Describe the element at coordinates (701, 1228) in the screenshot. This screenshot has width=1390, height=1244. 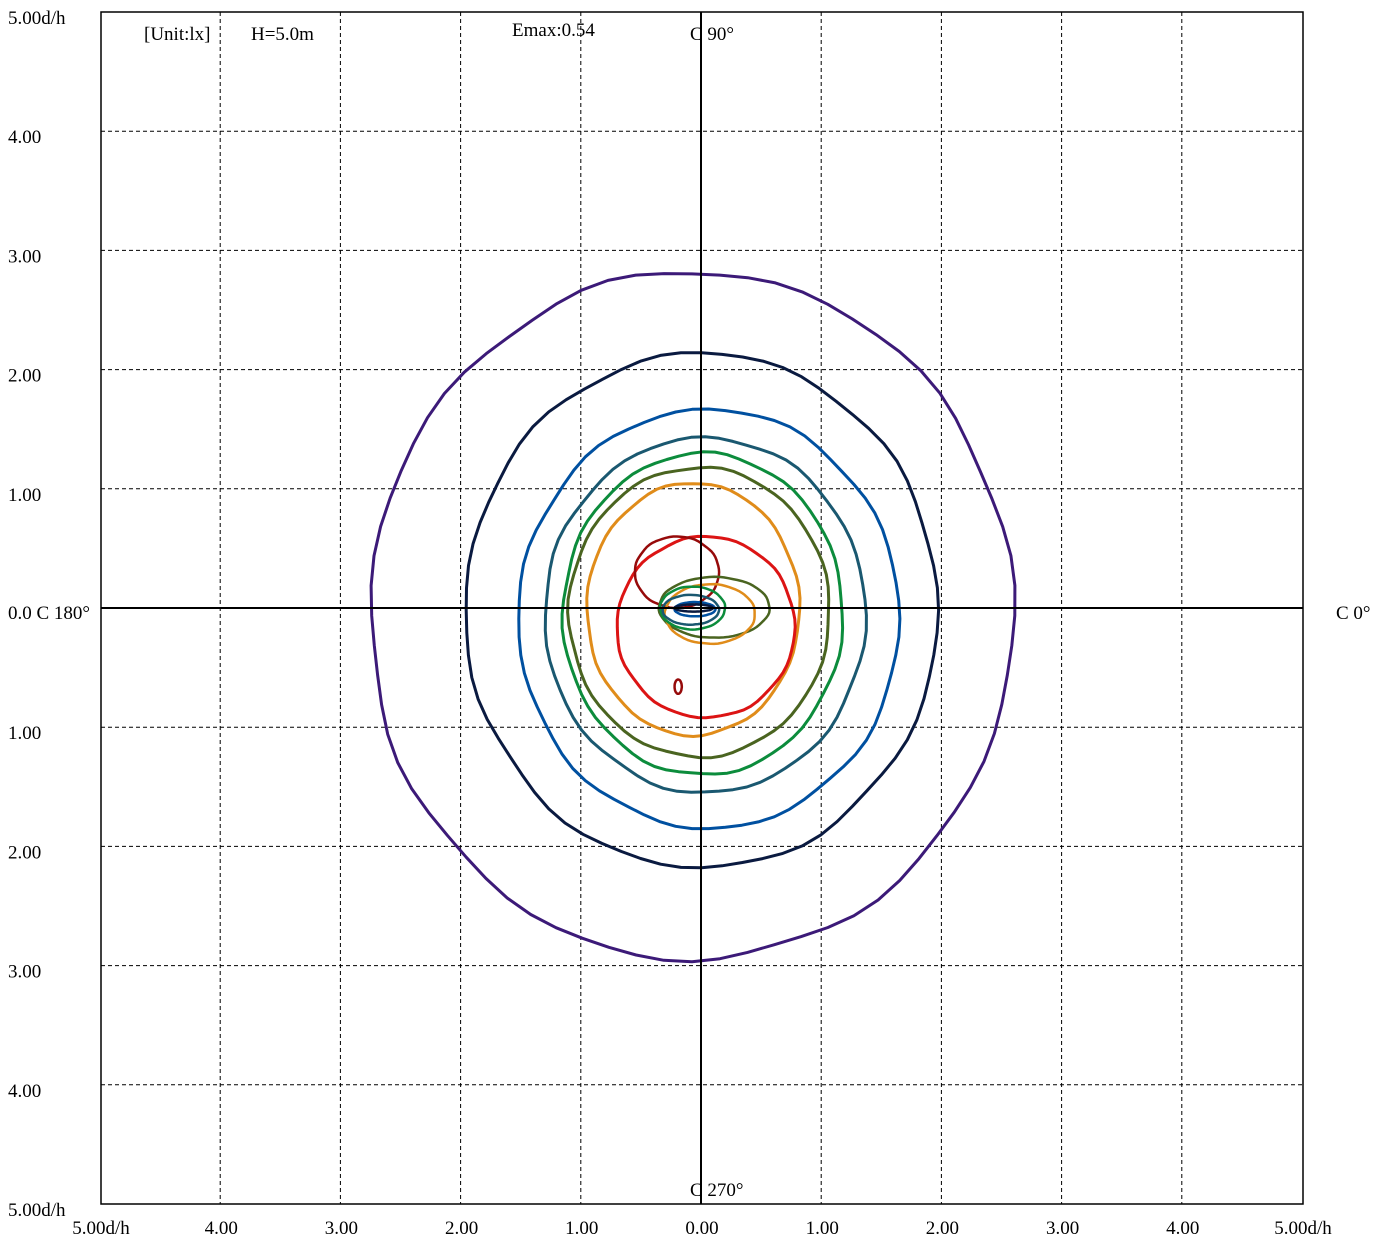
I see `x-tick-label: 0.00` at that location.